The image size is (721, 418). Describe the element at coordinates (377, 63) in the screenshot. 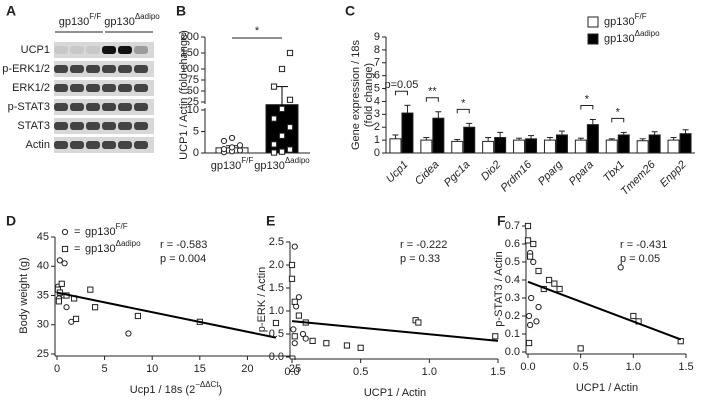

I see `y-tick-label: 7` at that location.